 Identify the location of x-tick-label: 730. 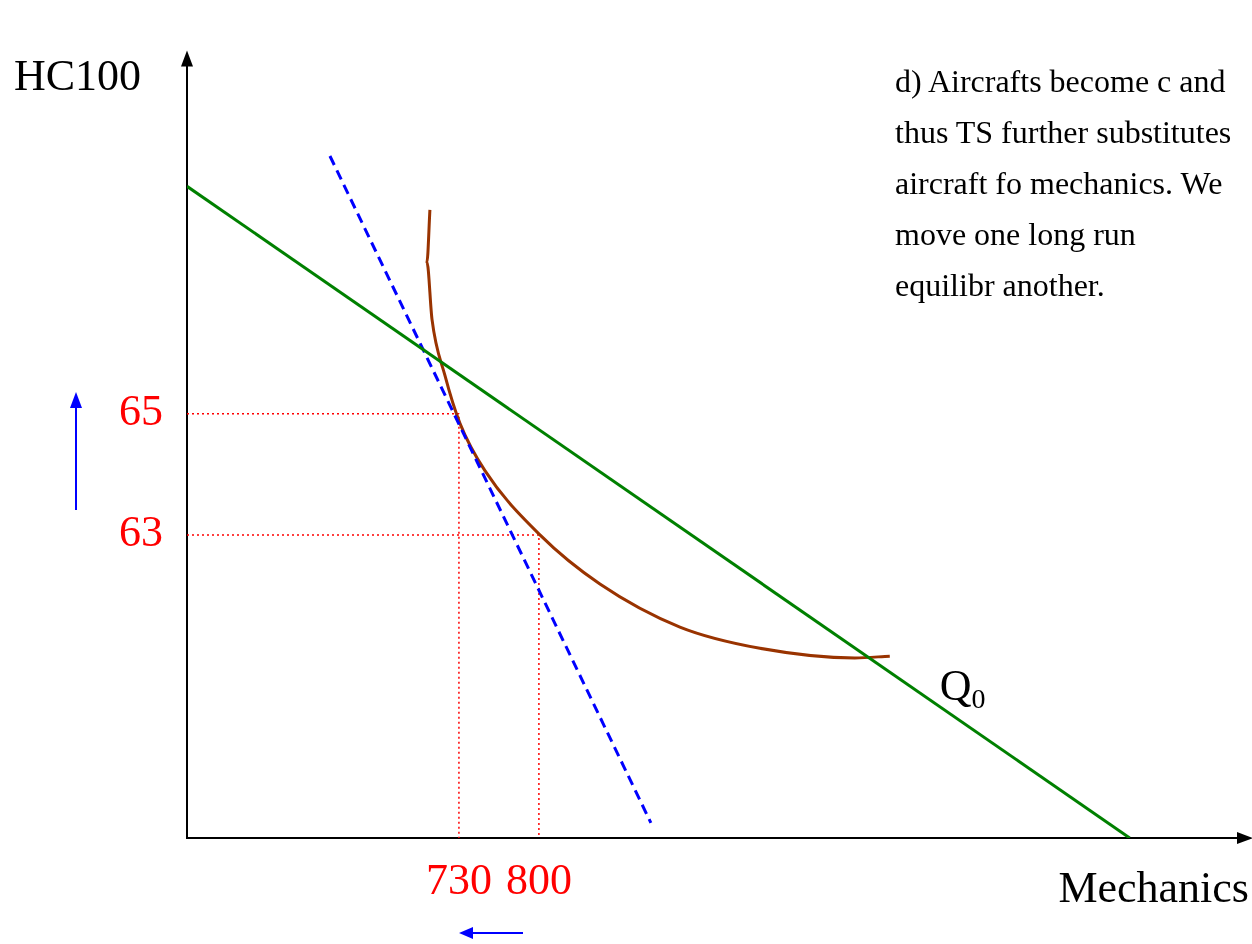
(458, 879).